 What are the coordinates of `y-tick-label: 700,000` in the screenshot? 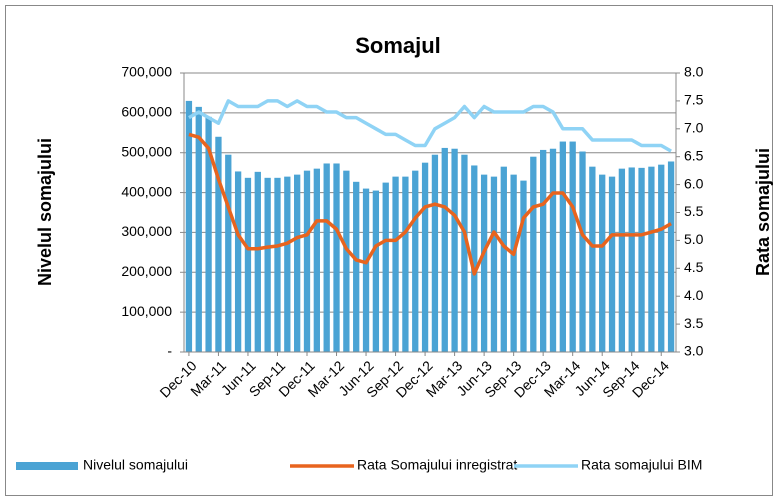 It's located at (146, 72).